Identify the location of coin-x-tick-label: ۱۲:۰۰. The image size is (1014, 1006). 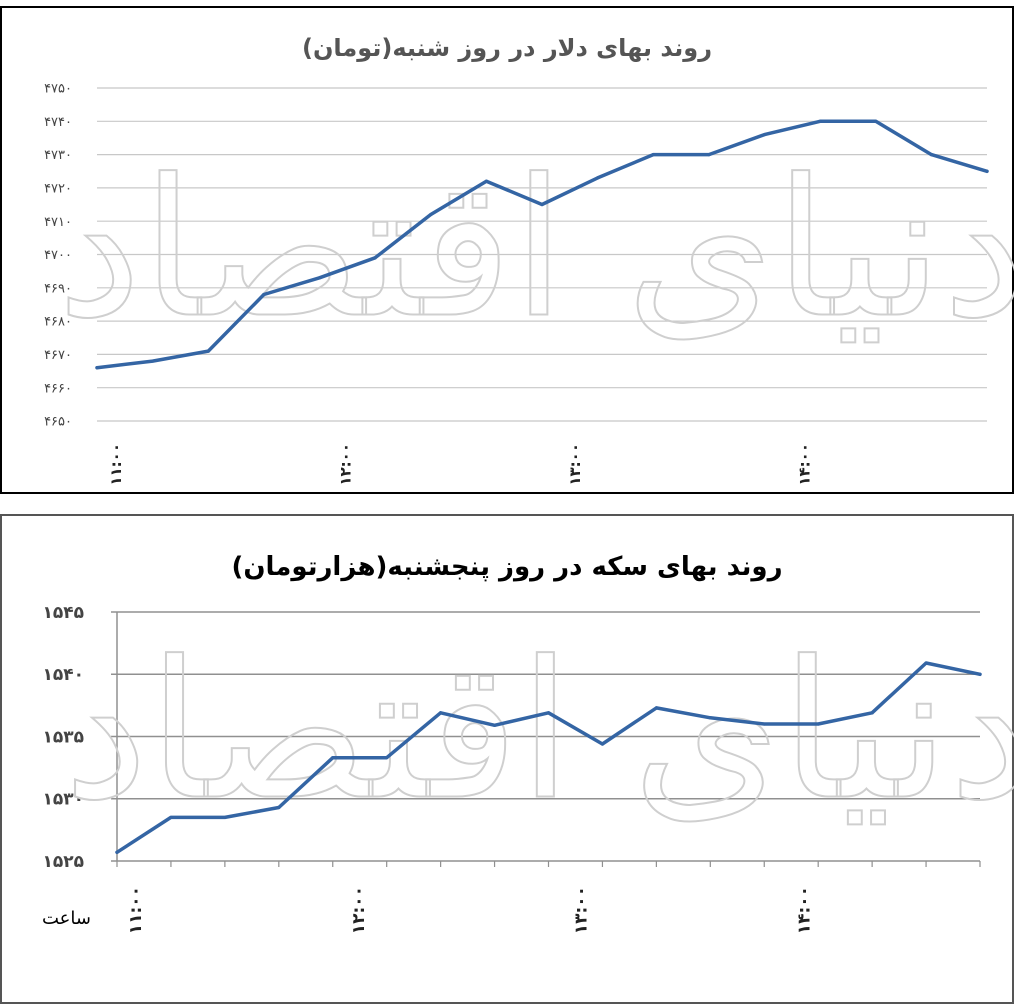
(359, 910).